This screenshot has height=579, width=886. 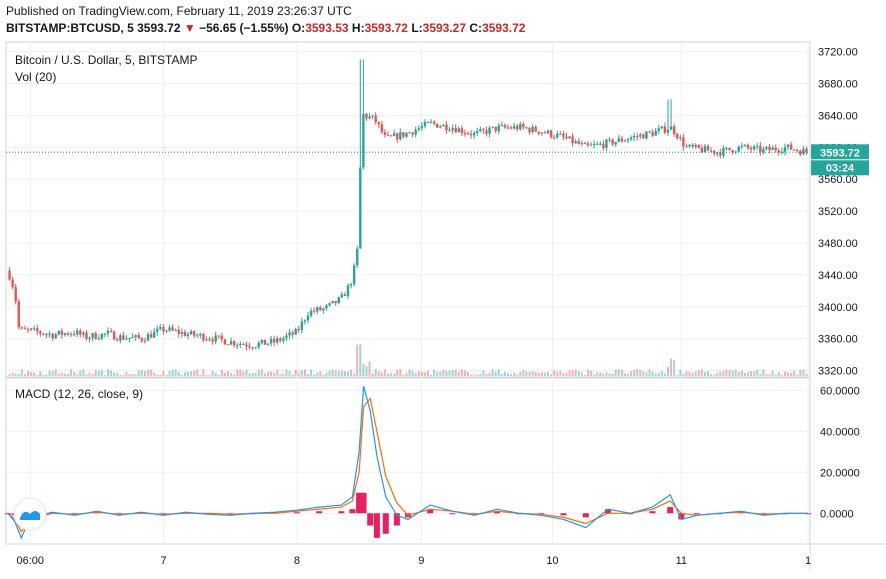 I want to click on close-label: C:, so click(x=476, y=28).